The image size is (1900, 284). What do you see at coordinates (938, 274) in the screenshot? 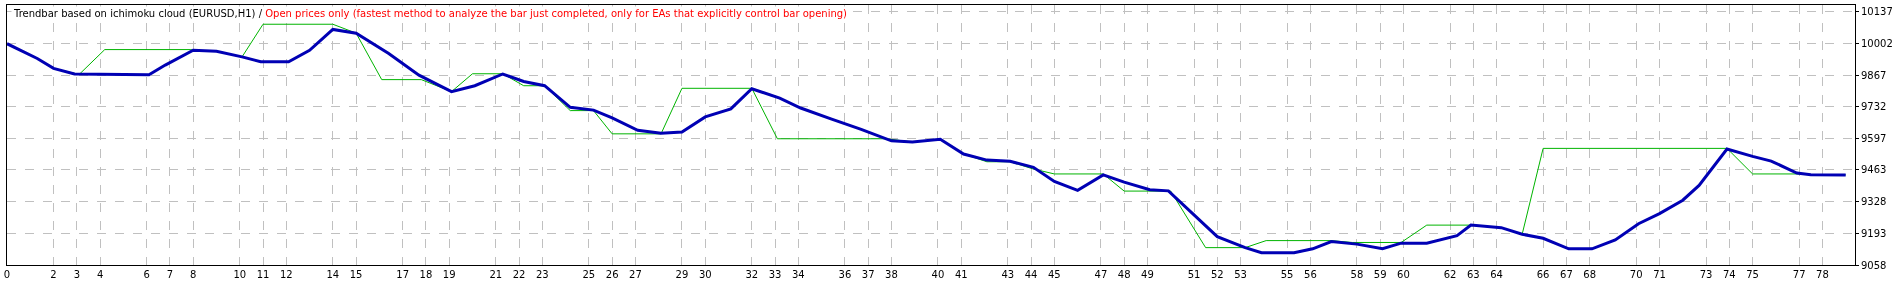
I see `x-tick-label: 40` at bounding box center [938, 274].